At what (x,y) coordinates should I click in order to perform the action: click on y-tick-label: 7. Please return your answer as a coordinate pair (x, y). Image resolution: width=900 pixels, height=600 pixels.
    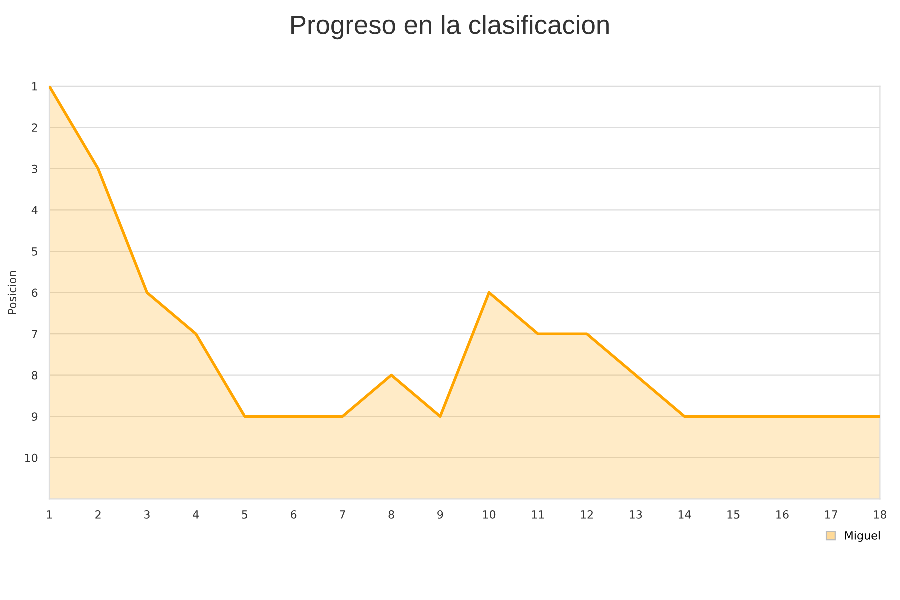
    Looking at the image, I should click on (35, 334).